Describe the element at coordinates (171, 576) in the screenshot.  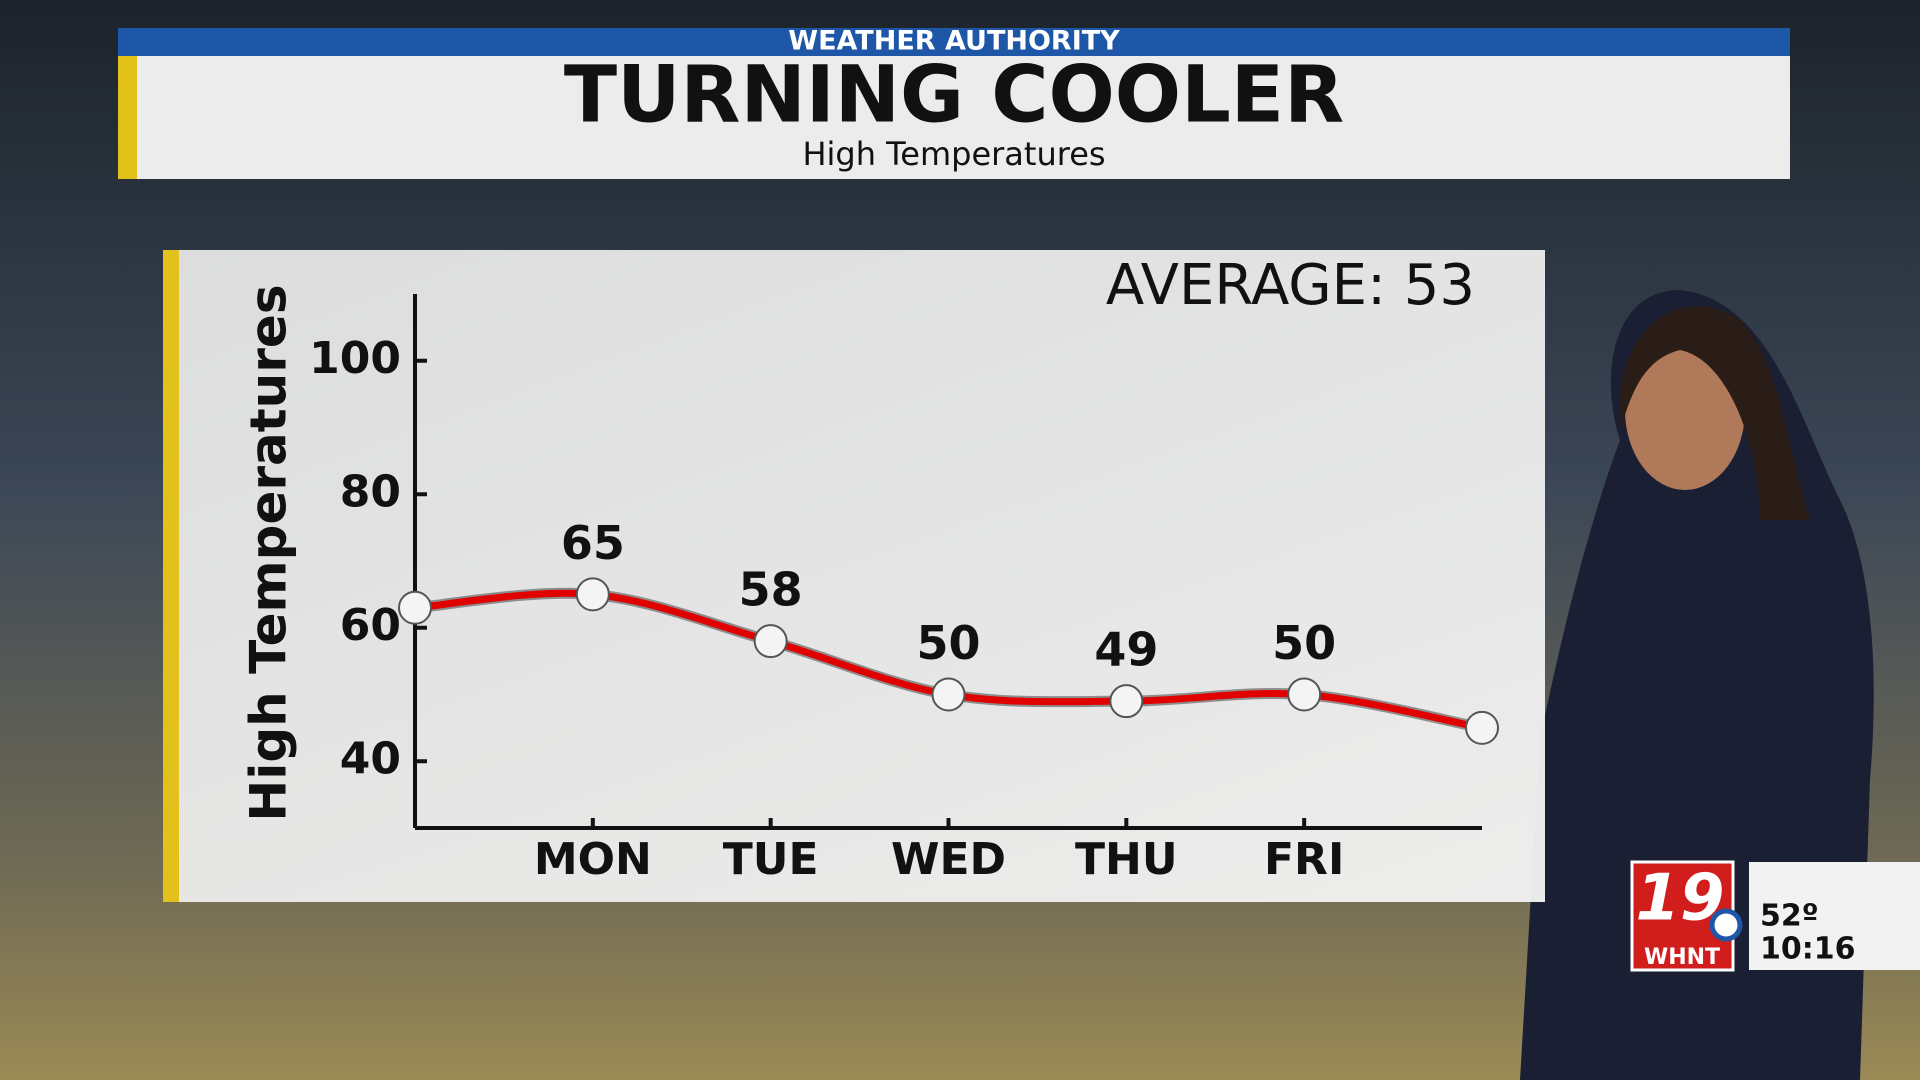
I see `panel-accent` at that location.